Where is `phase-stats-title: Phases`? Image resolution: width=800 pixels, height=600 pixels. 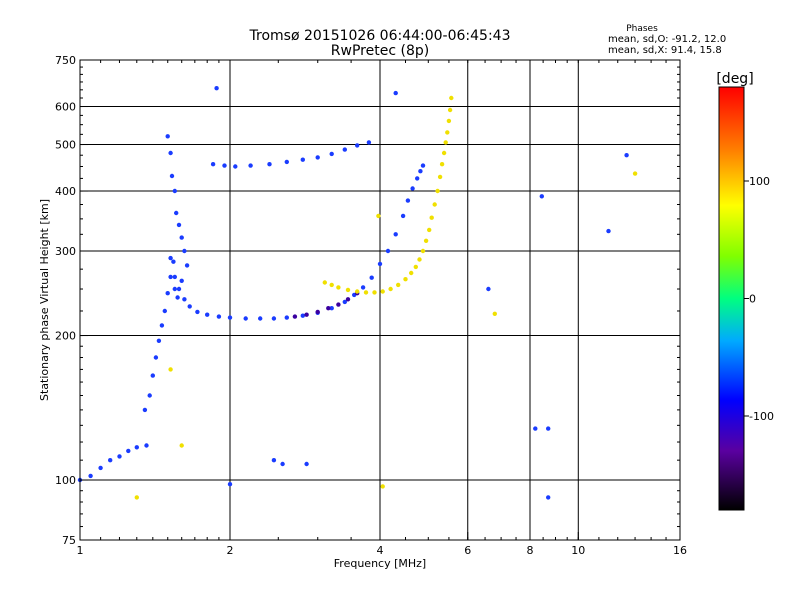
phase-stats-title: Phases is located at coordinates (642, 29).